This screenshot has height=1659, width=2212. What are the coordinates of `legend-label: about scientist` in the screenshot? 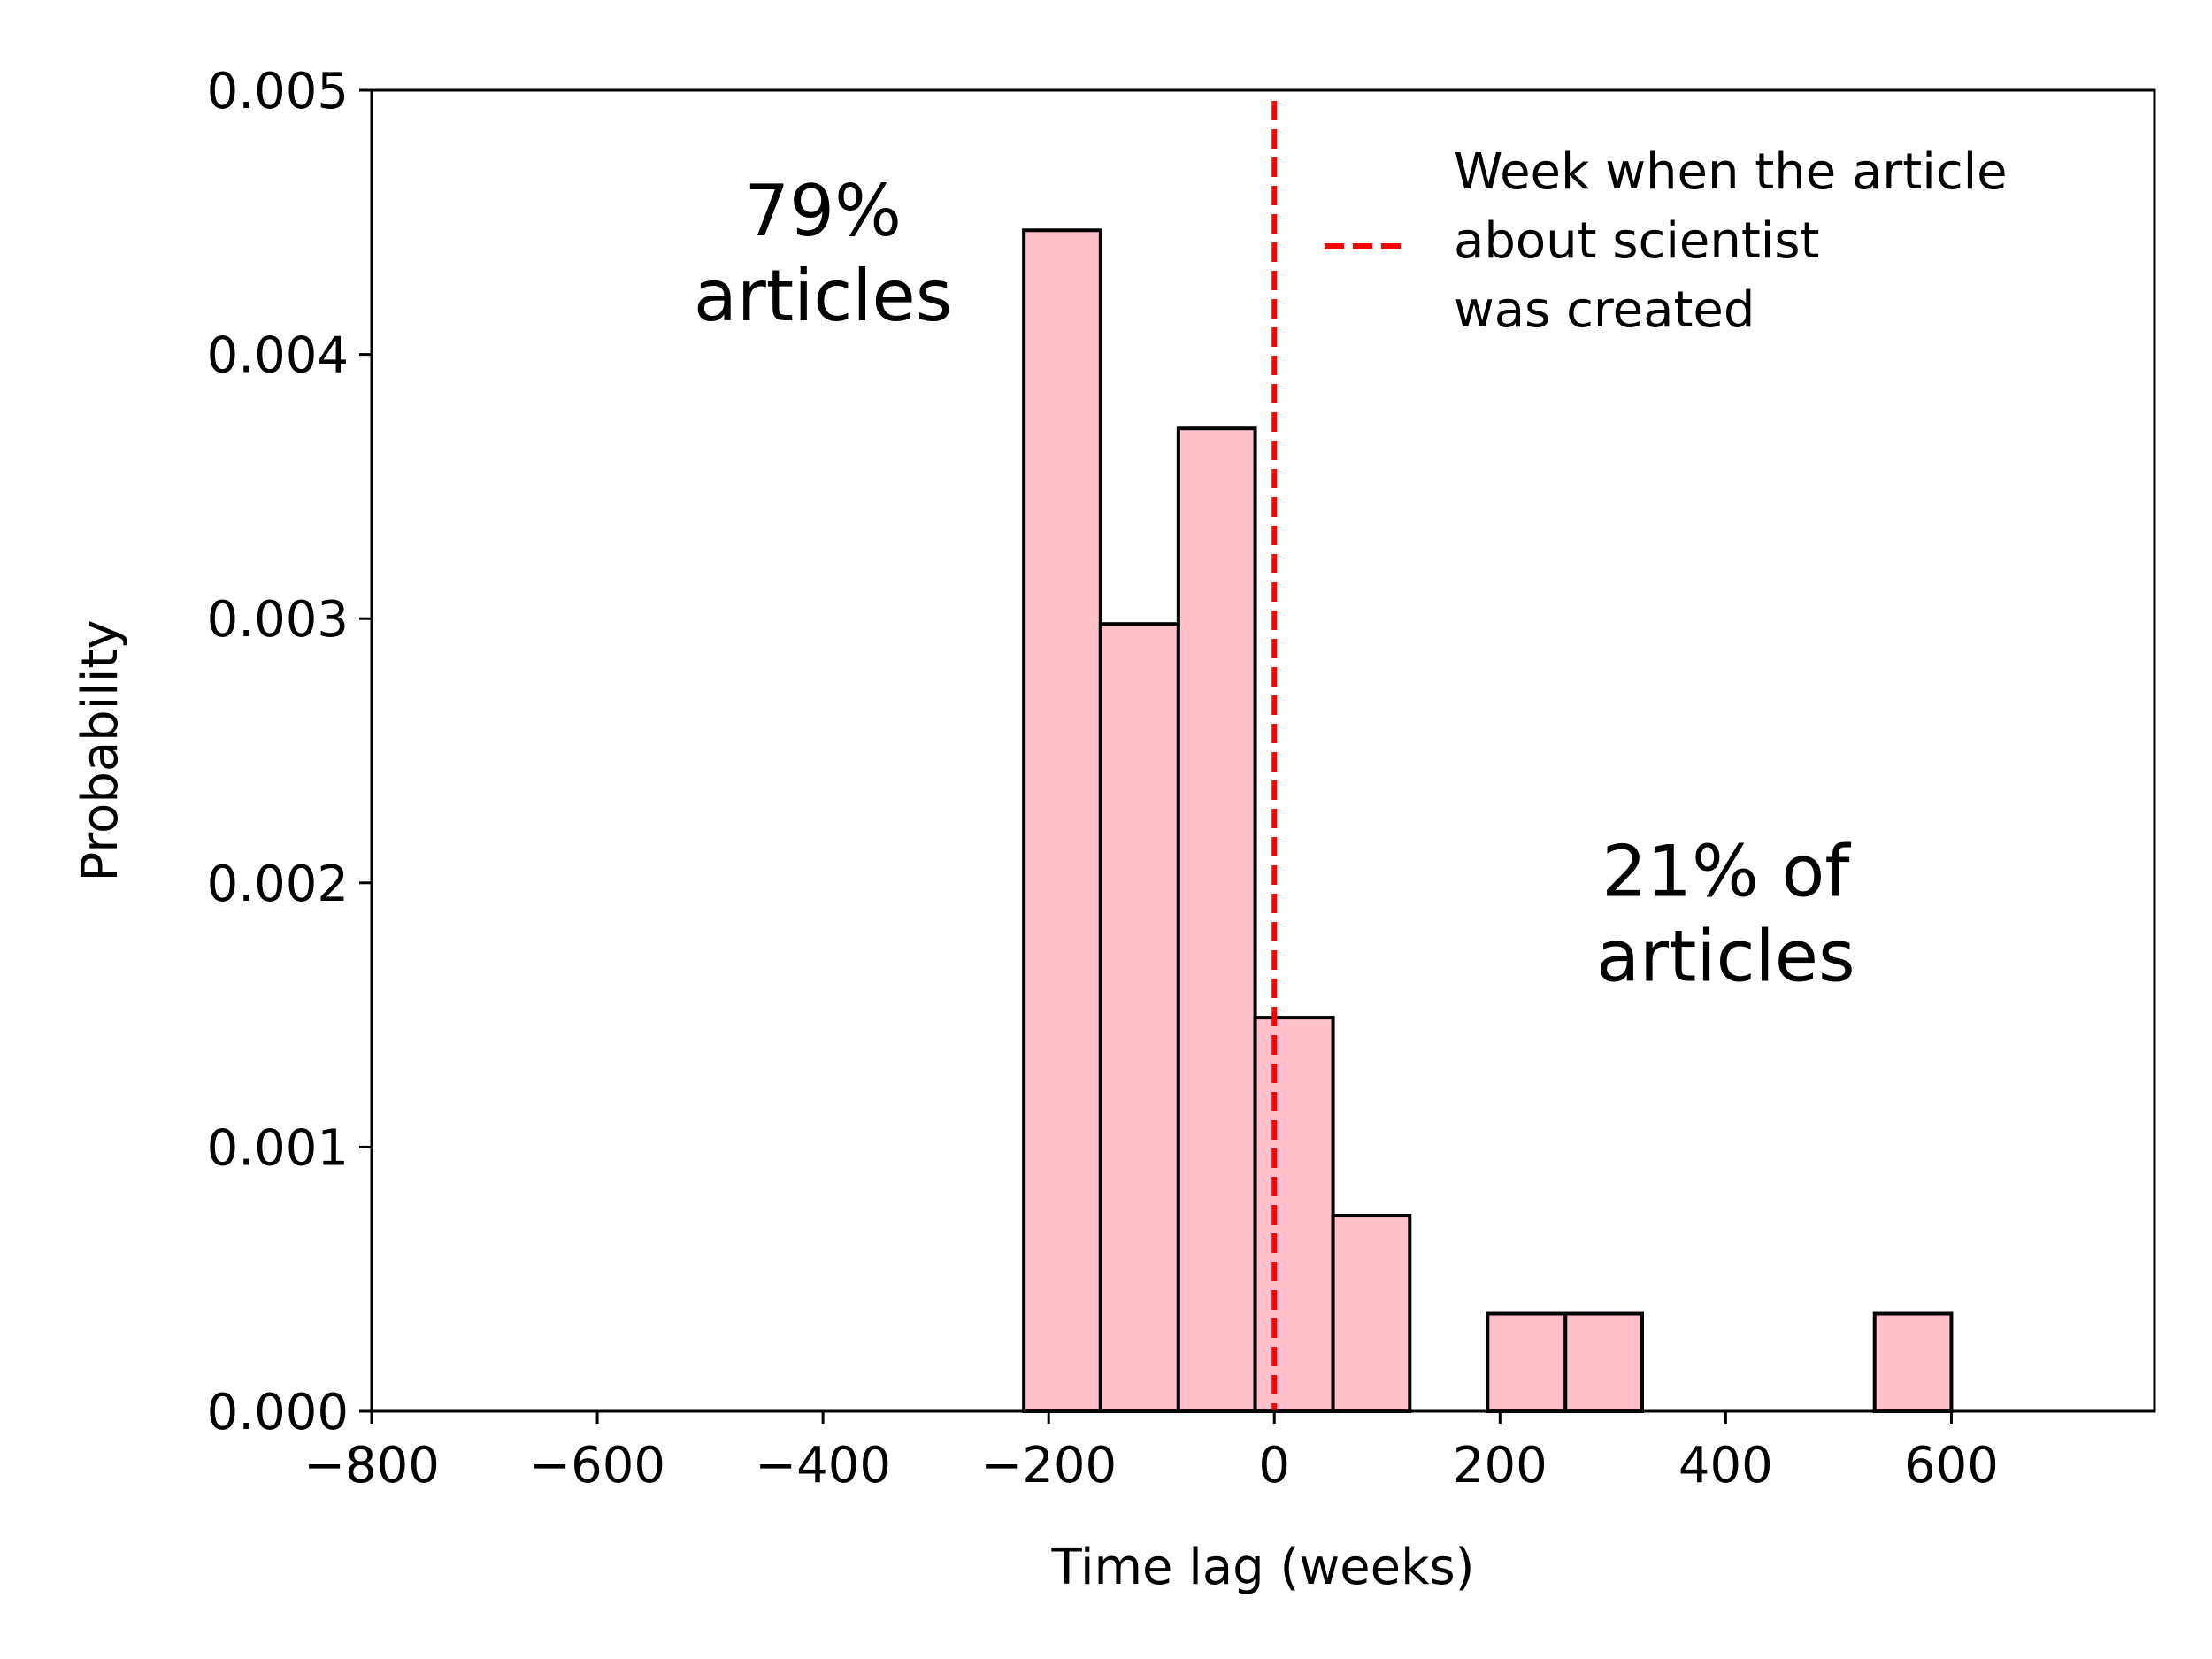 It's located at (1637, 241).